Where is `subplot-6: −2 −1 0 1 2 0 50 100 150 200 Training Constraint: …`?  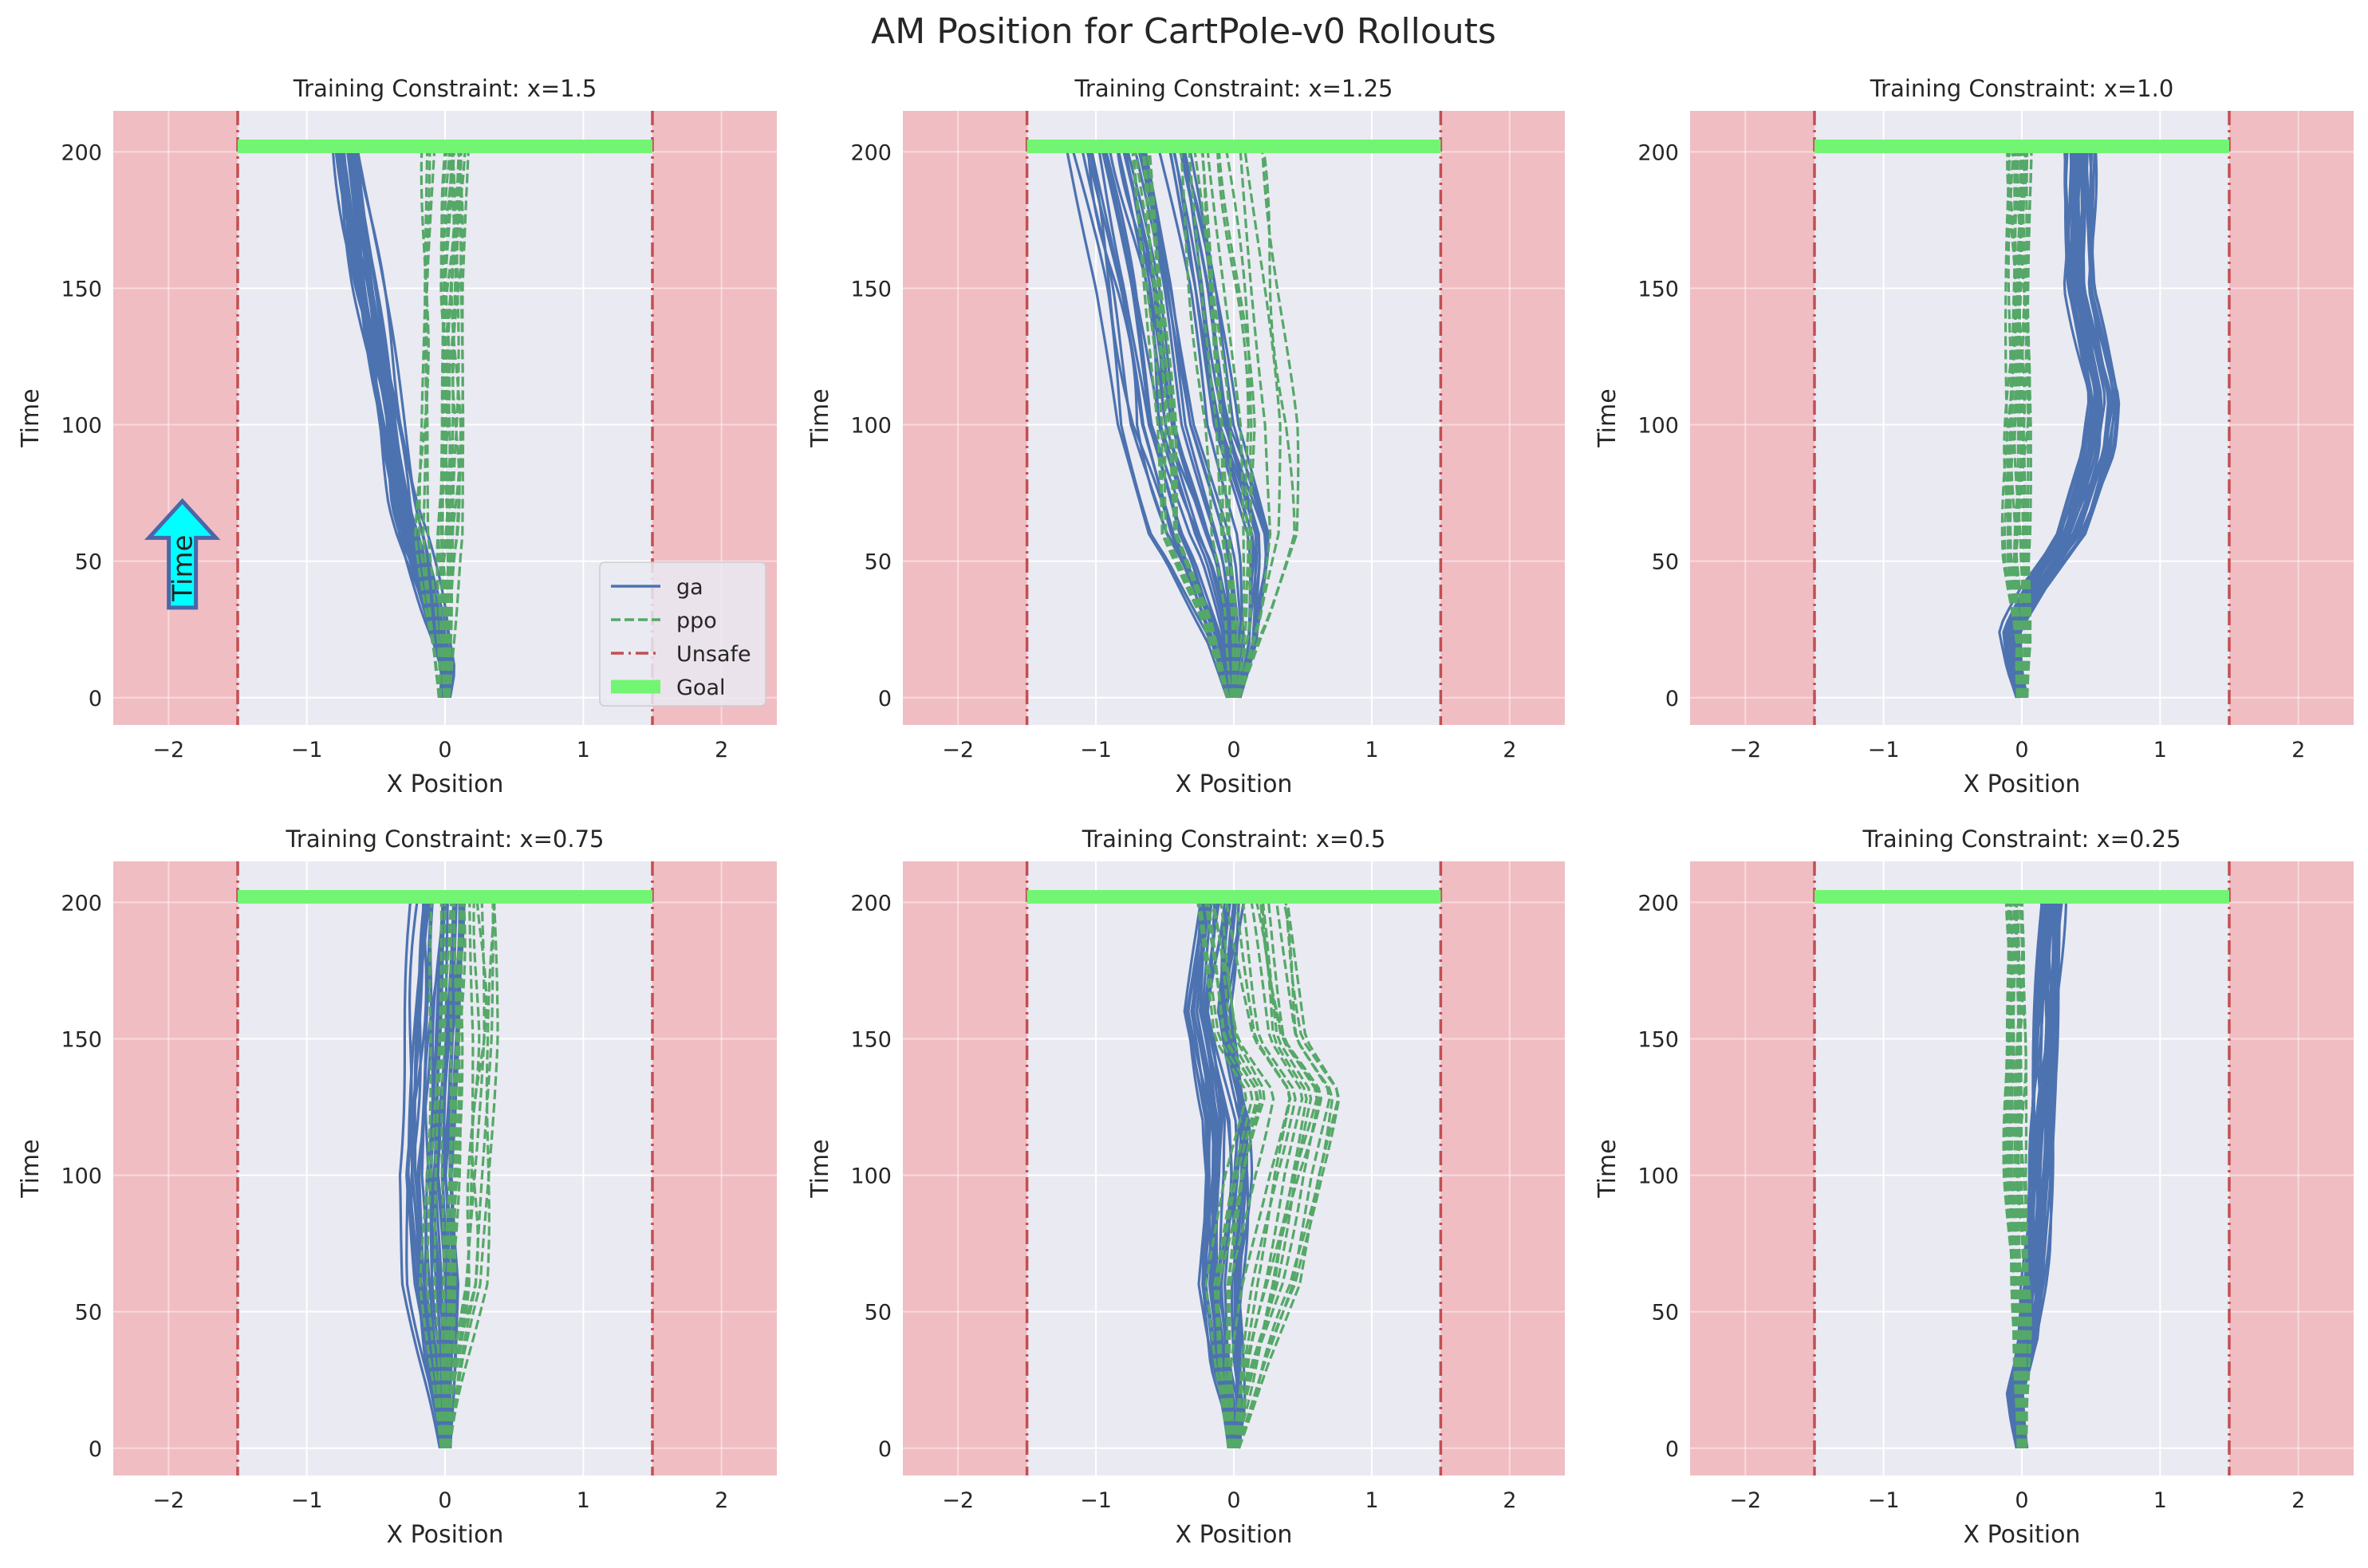 subplot-6: −2 −1 0 1 2 0 50 100 150 200 Training Constraint: … is located at coordinates (1974, 1187).